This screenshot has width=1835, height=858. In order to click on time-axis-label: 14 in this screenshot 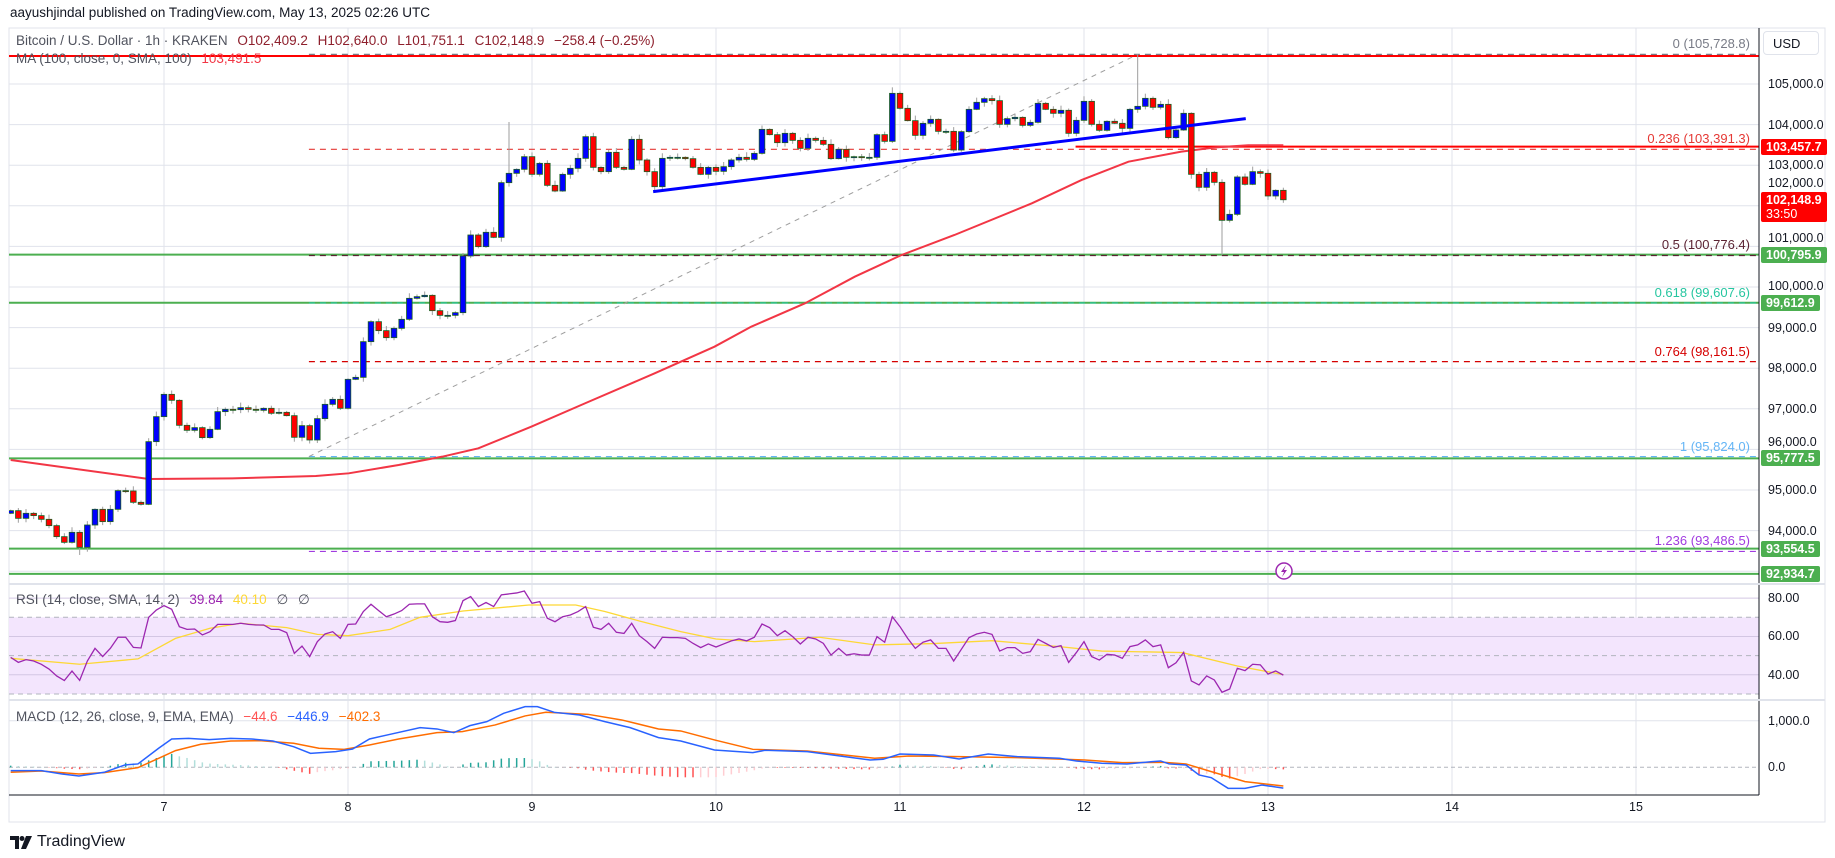, I will do `click(1452, 807)`.